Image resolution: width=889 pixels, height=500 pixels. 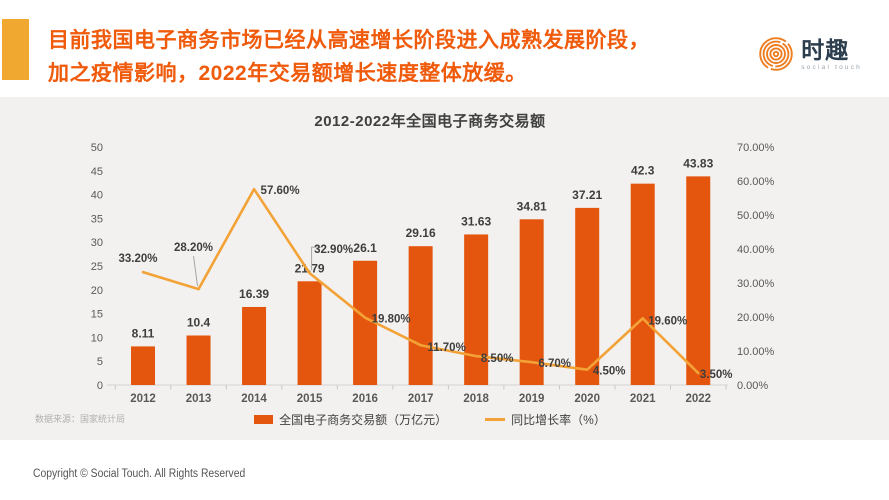 What do you see at coordinates (365, 399) in the screenshot?
I see `x-axis-label: 2016` at bounding box center [365, 399].